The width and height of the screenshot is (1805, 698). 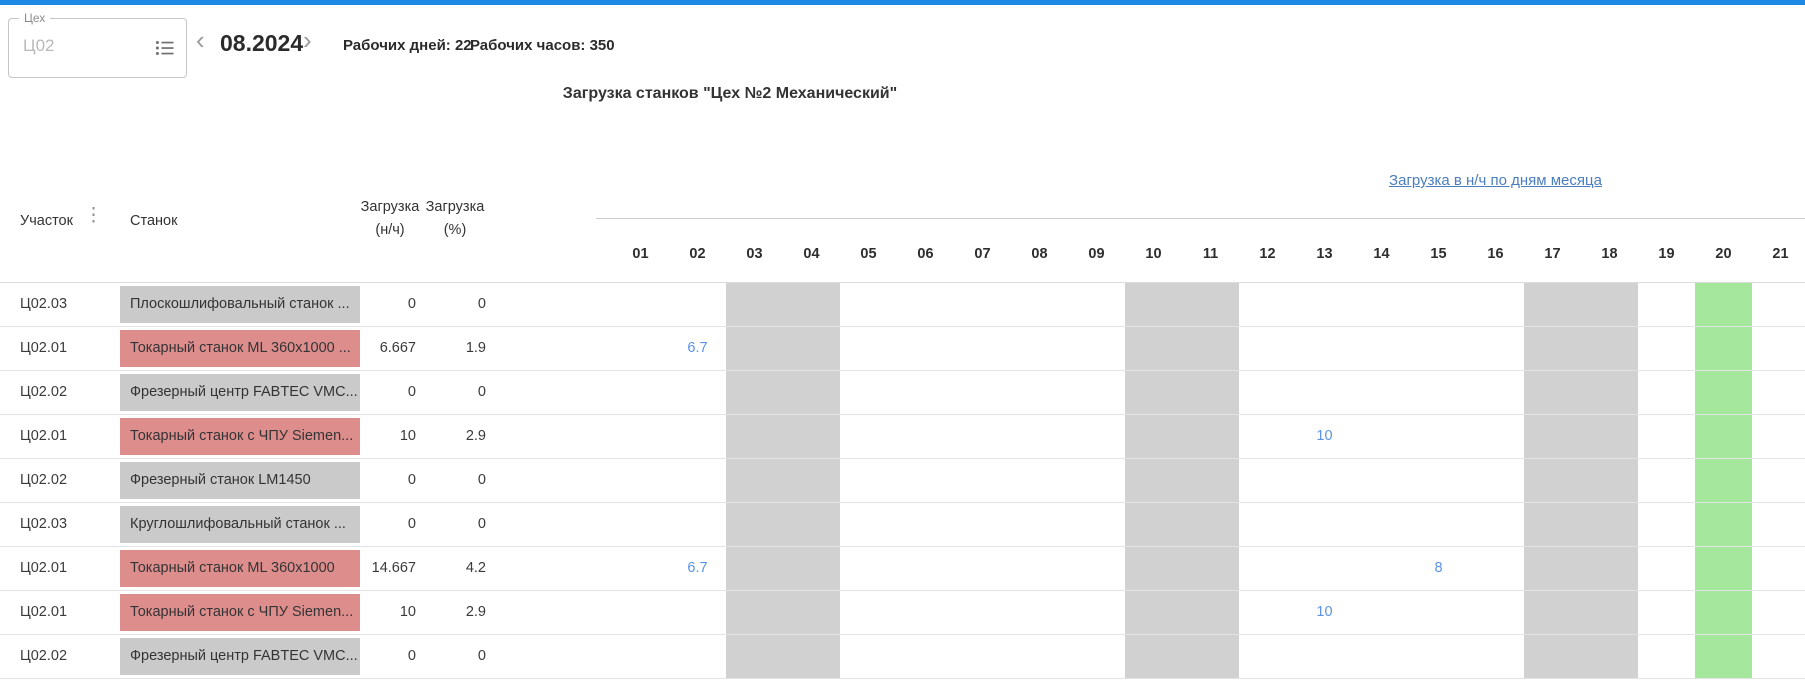 I want to click on day-header-01: 01, so click(x=640, y=254).